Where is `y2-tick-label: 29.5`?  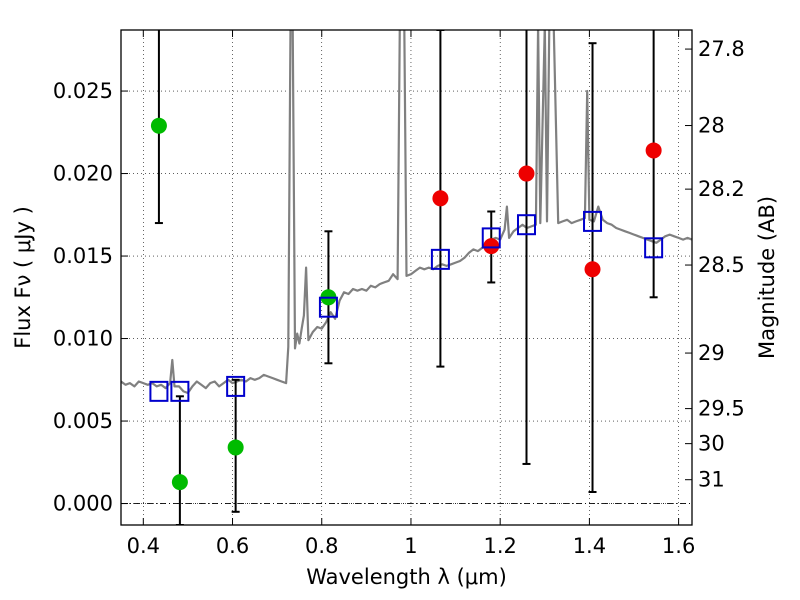 y2-tick-label: 29.5 is located at coordinates (721, 409).